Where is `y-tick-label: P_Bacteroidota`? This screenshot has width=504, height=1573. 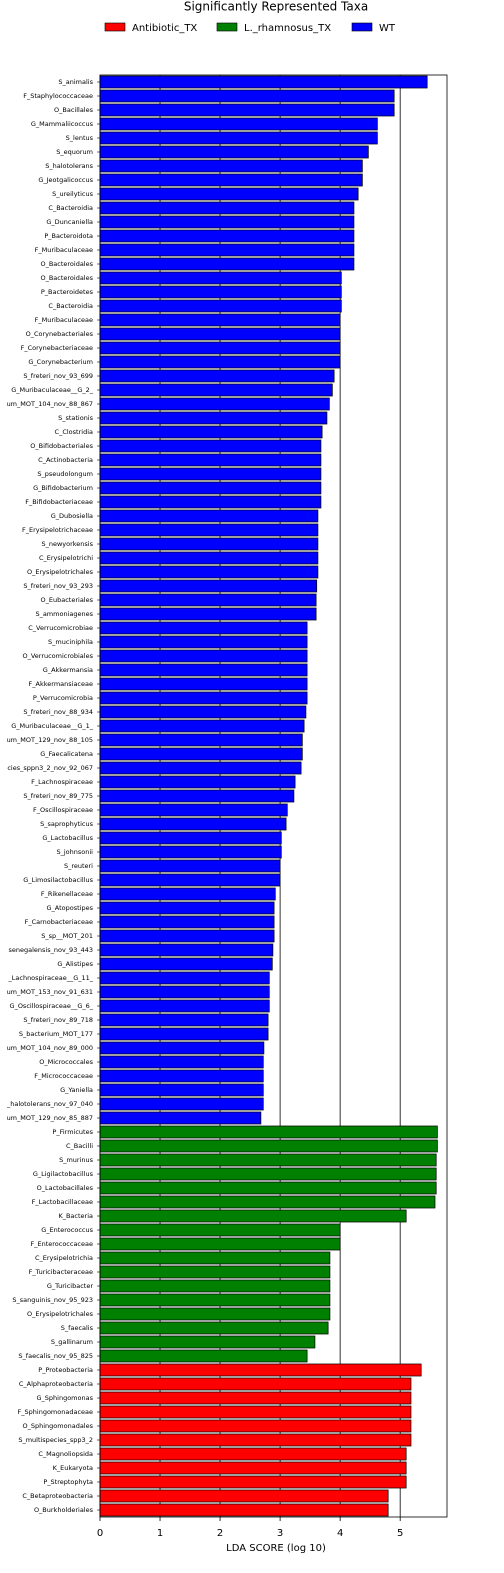
y-tick-label: P_Bacteroidota is located at coordinates (68, 236).